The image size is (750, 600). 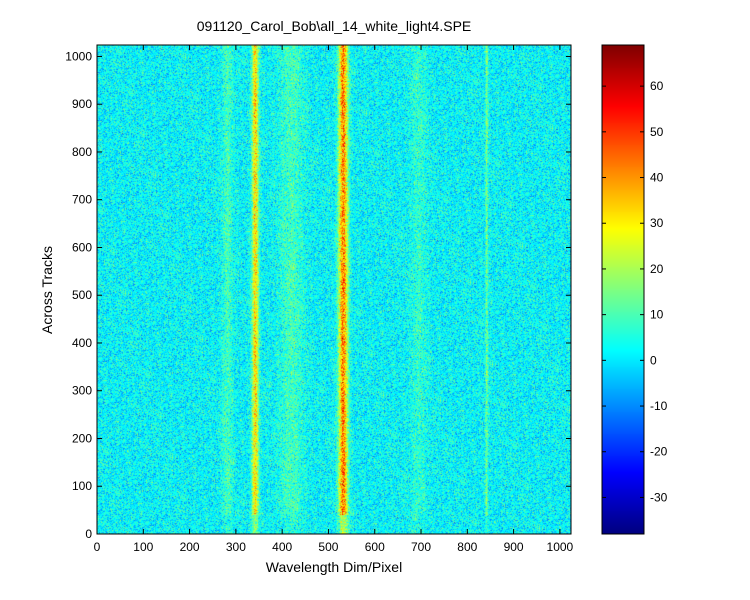 I want to click on x-tick-label: 900, so click(x=514, y=547).